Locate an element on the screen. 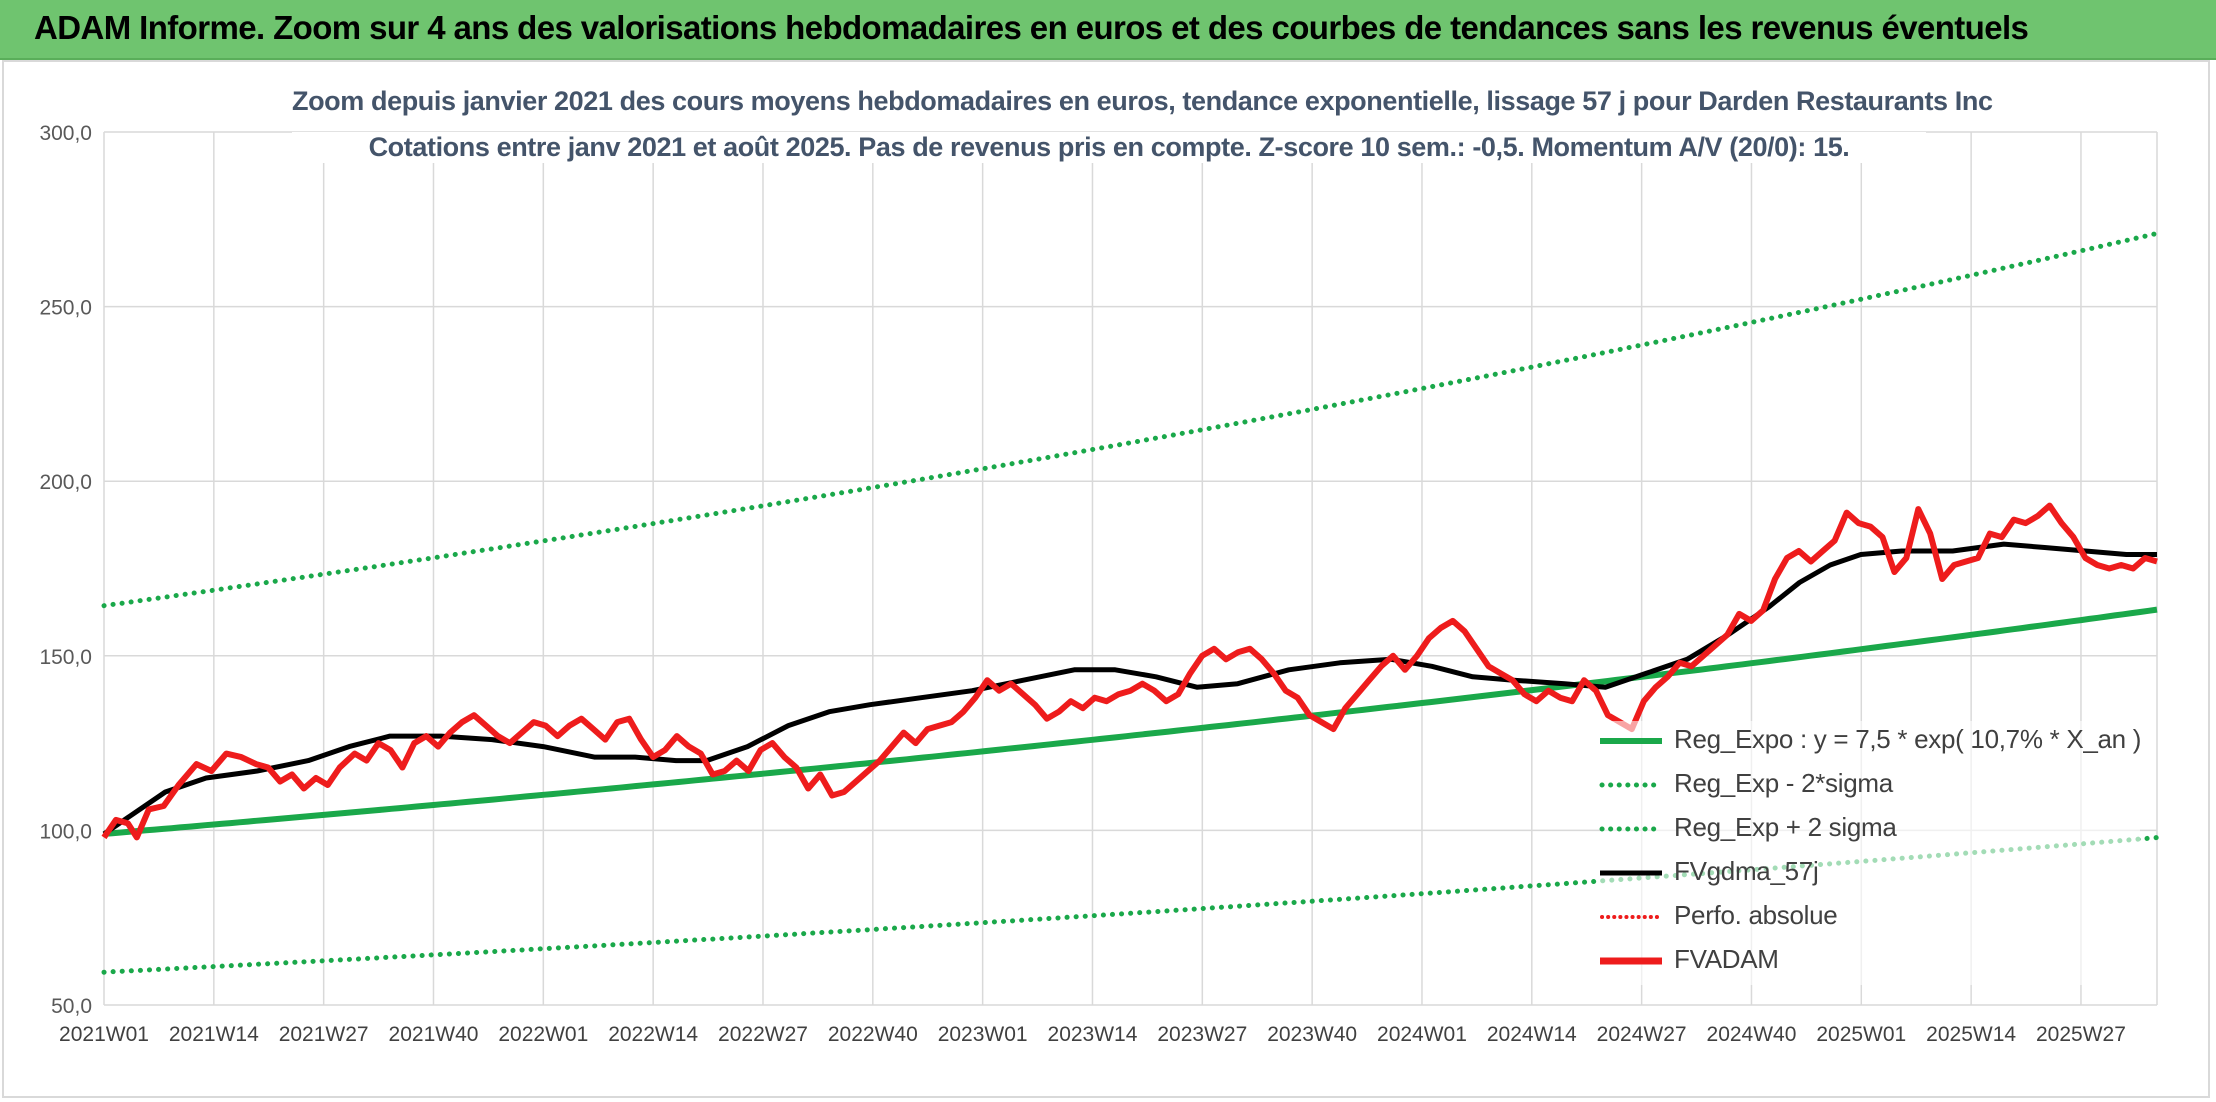 The width and height of the screenshot is (2216, 1102). x-tick-label: 2022W14 is located at coordinates (653, 1034).